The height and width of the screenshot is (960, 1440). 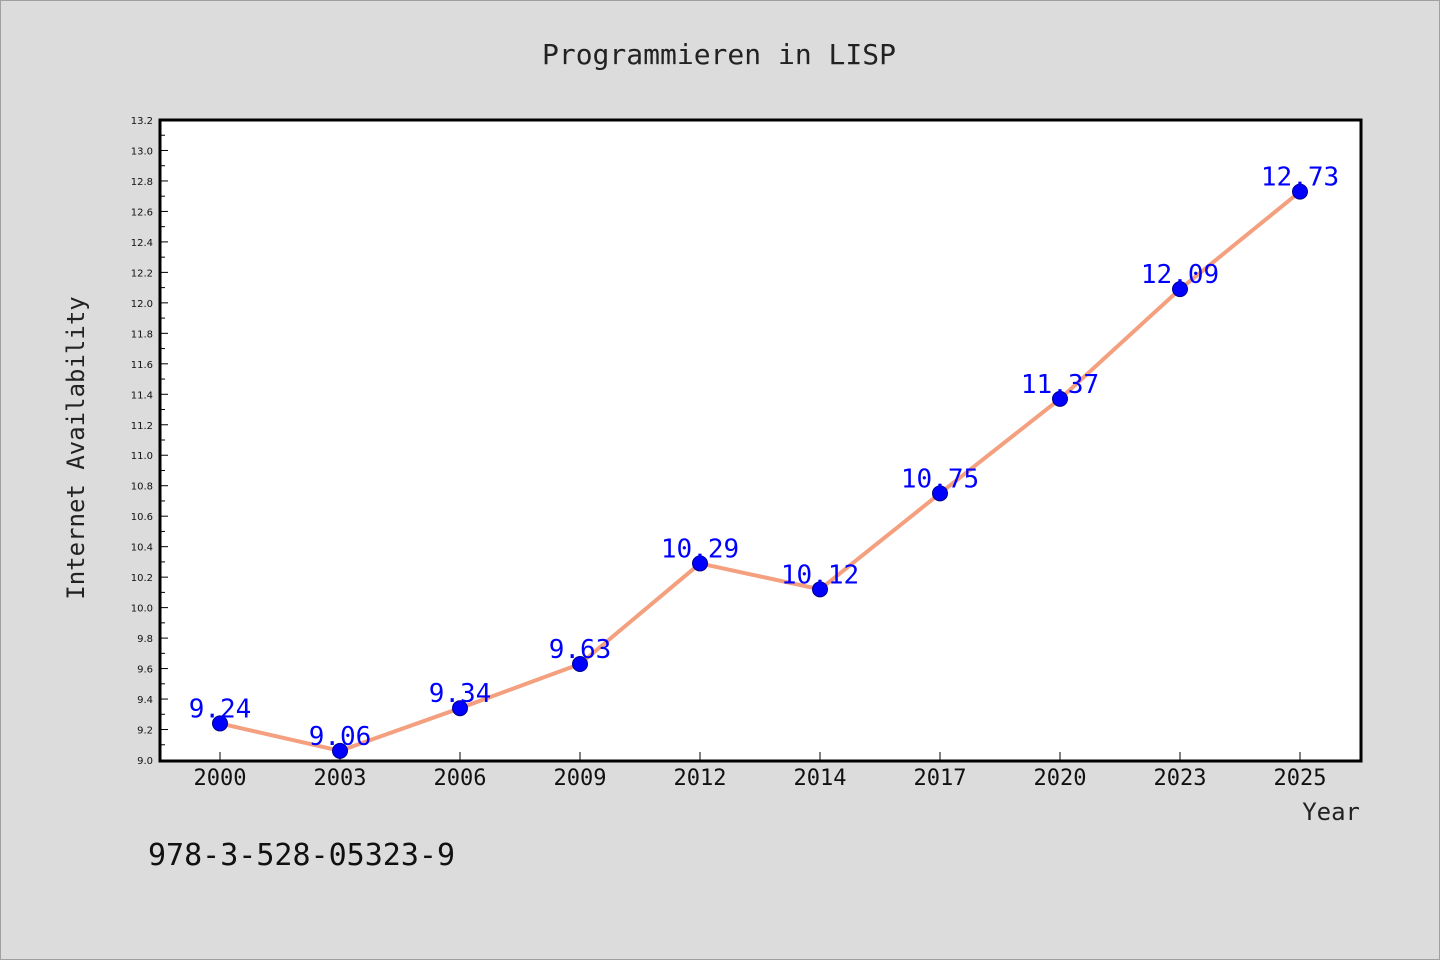 What do you see at coordinates (700, 778) in the screenshot?
I see `x-tick-label: 2012` at bounding box center [700, 778].